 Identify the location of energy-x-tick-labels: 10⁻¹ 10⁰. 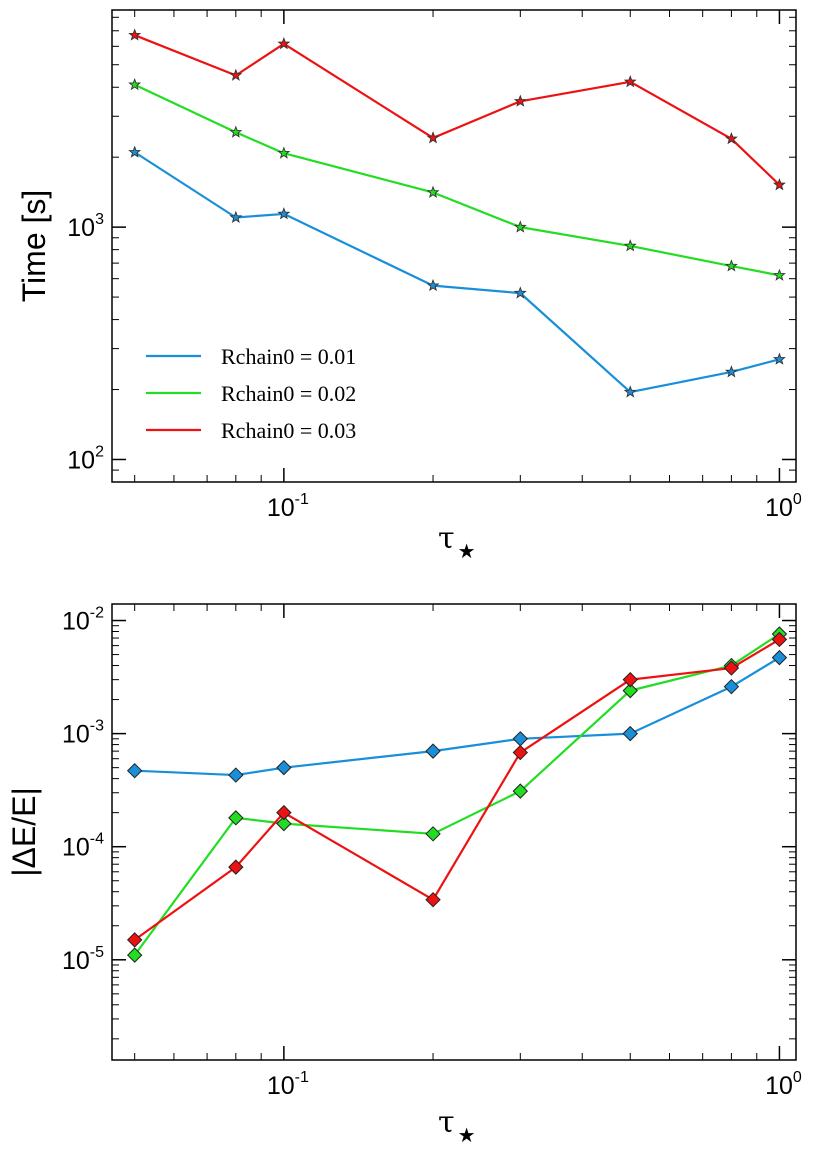
(534, 1084).